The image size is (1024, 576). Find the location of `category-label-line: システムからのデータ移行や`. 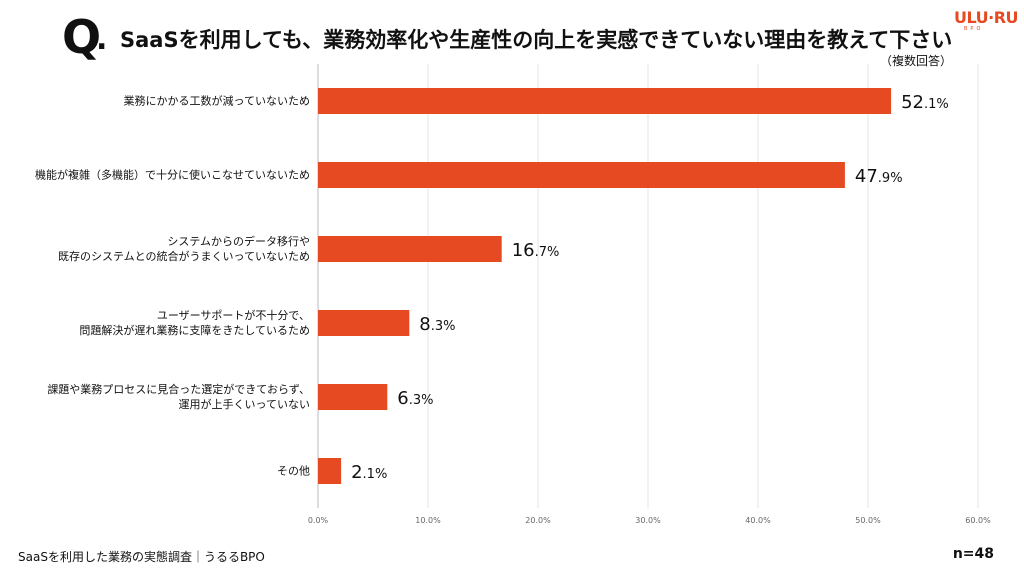

category-label-line: システムからのデータ移行や is located at coordinates (238, 241).